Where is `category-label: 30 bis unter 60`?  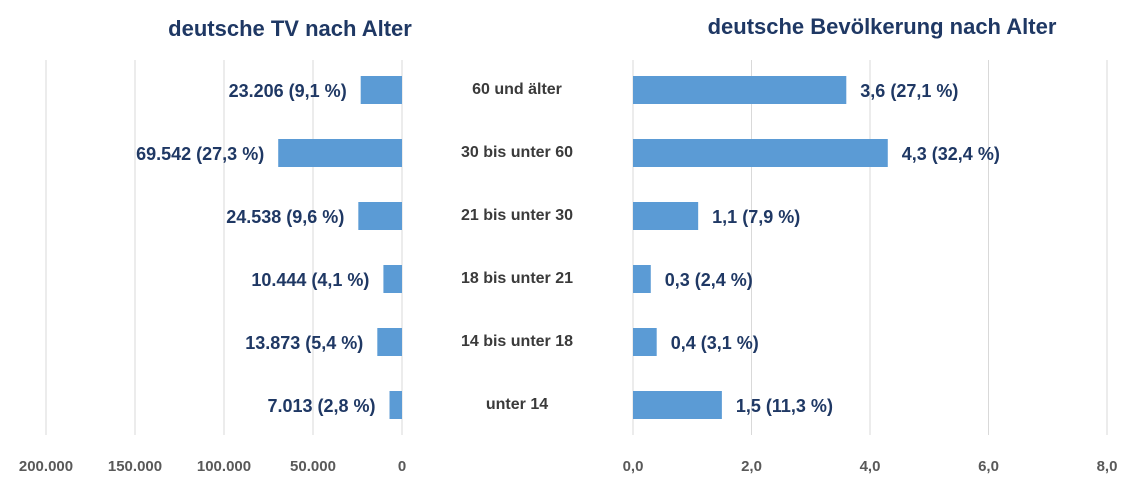
category-label: 30 bis unter 60 is located at coordinates (517, 152).